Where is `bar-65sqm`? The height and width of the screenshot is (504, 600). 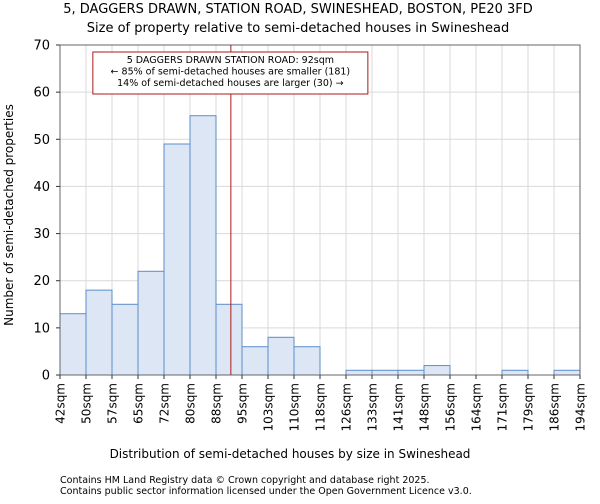
bar-65sqm is located at coordinates (151, 323).